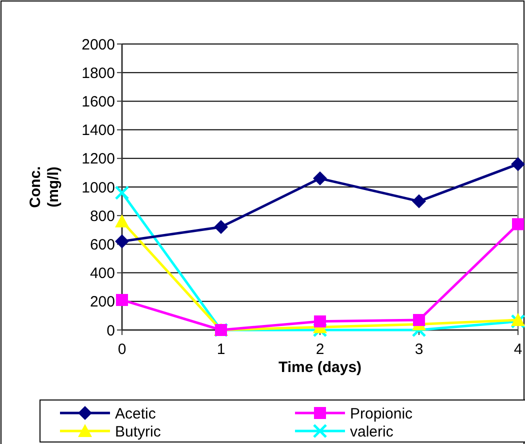 The image size is (525, 444). What do you see at coordinates (110, 331) in the screenshot?
I see `y-tick-label: 0` at bounding box center [110, 331].